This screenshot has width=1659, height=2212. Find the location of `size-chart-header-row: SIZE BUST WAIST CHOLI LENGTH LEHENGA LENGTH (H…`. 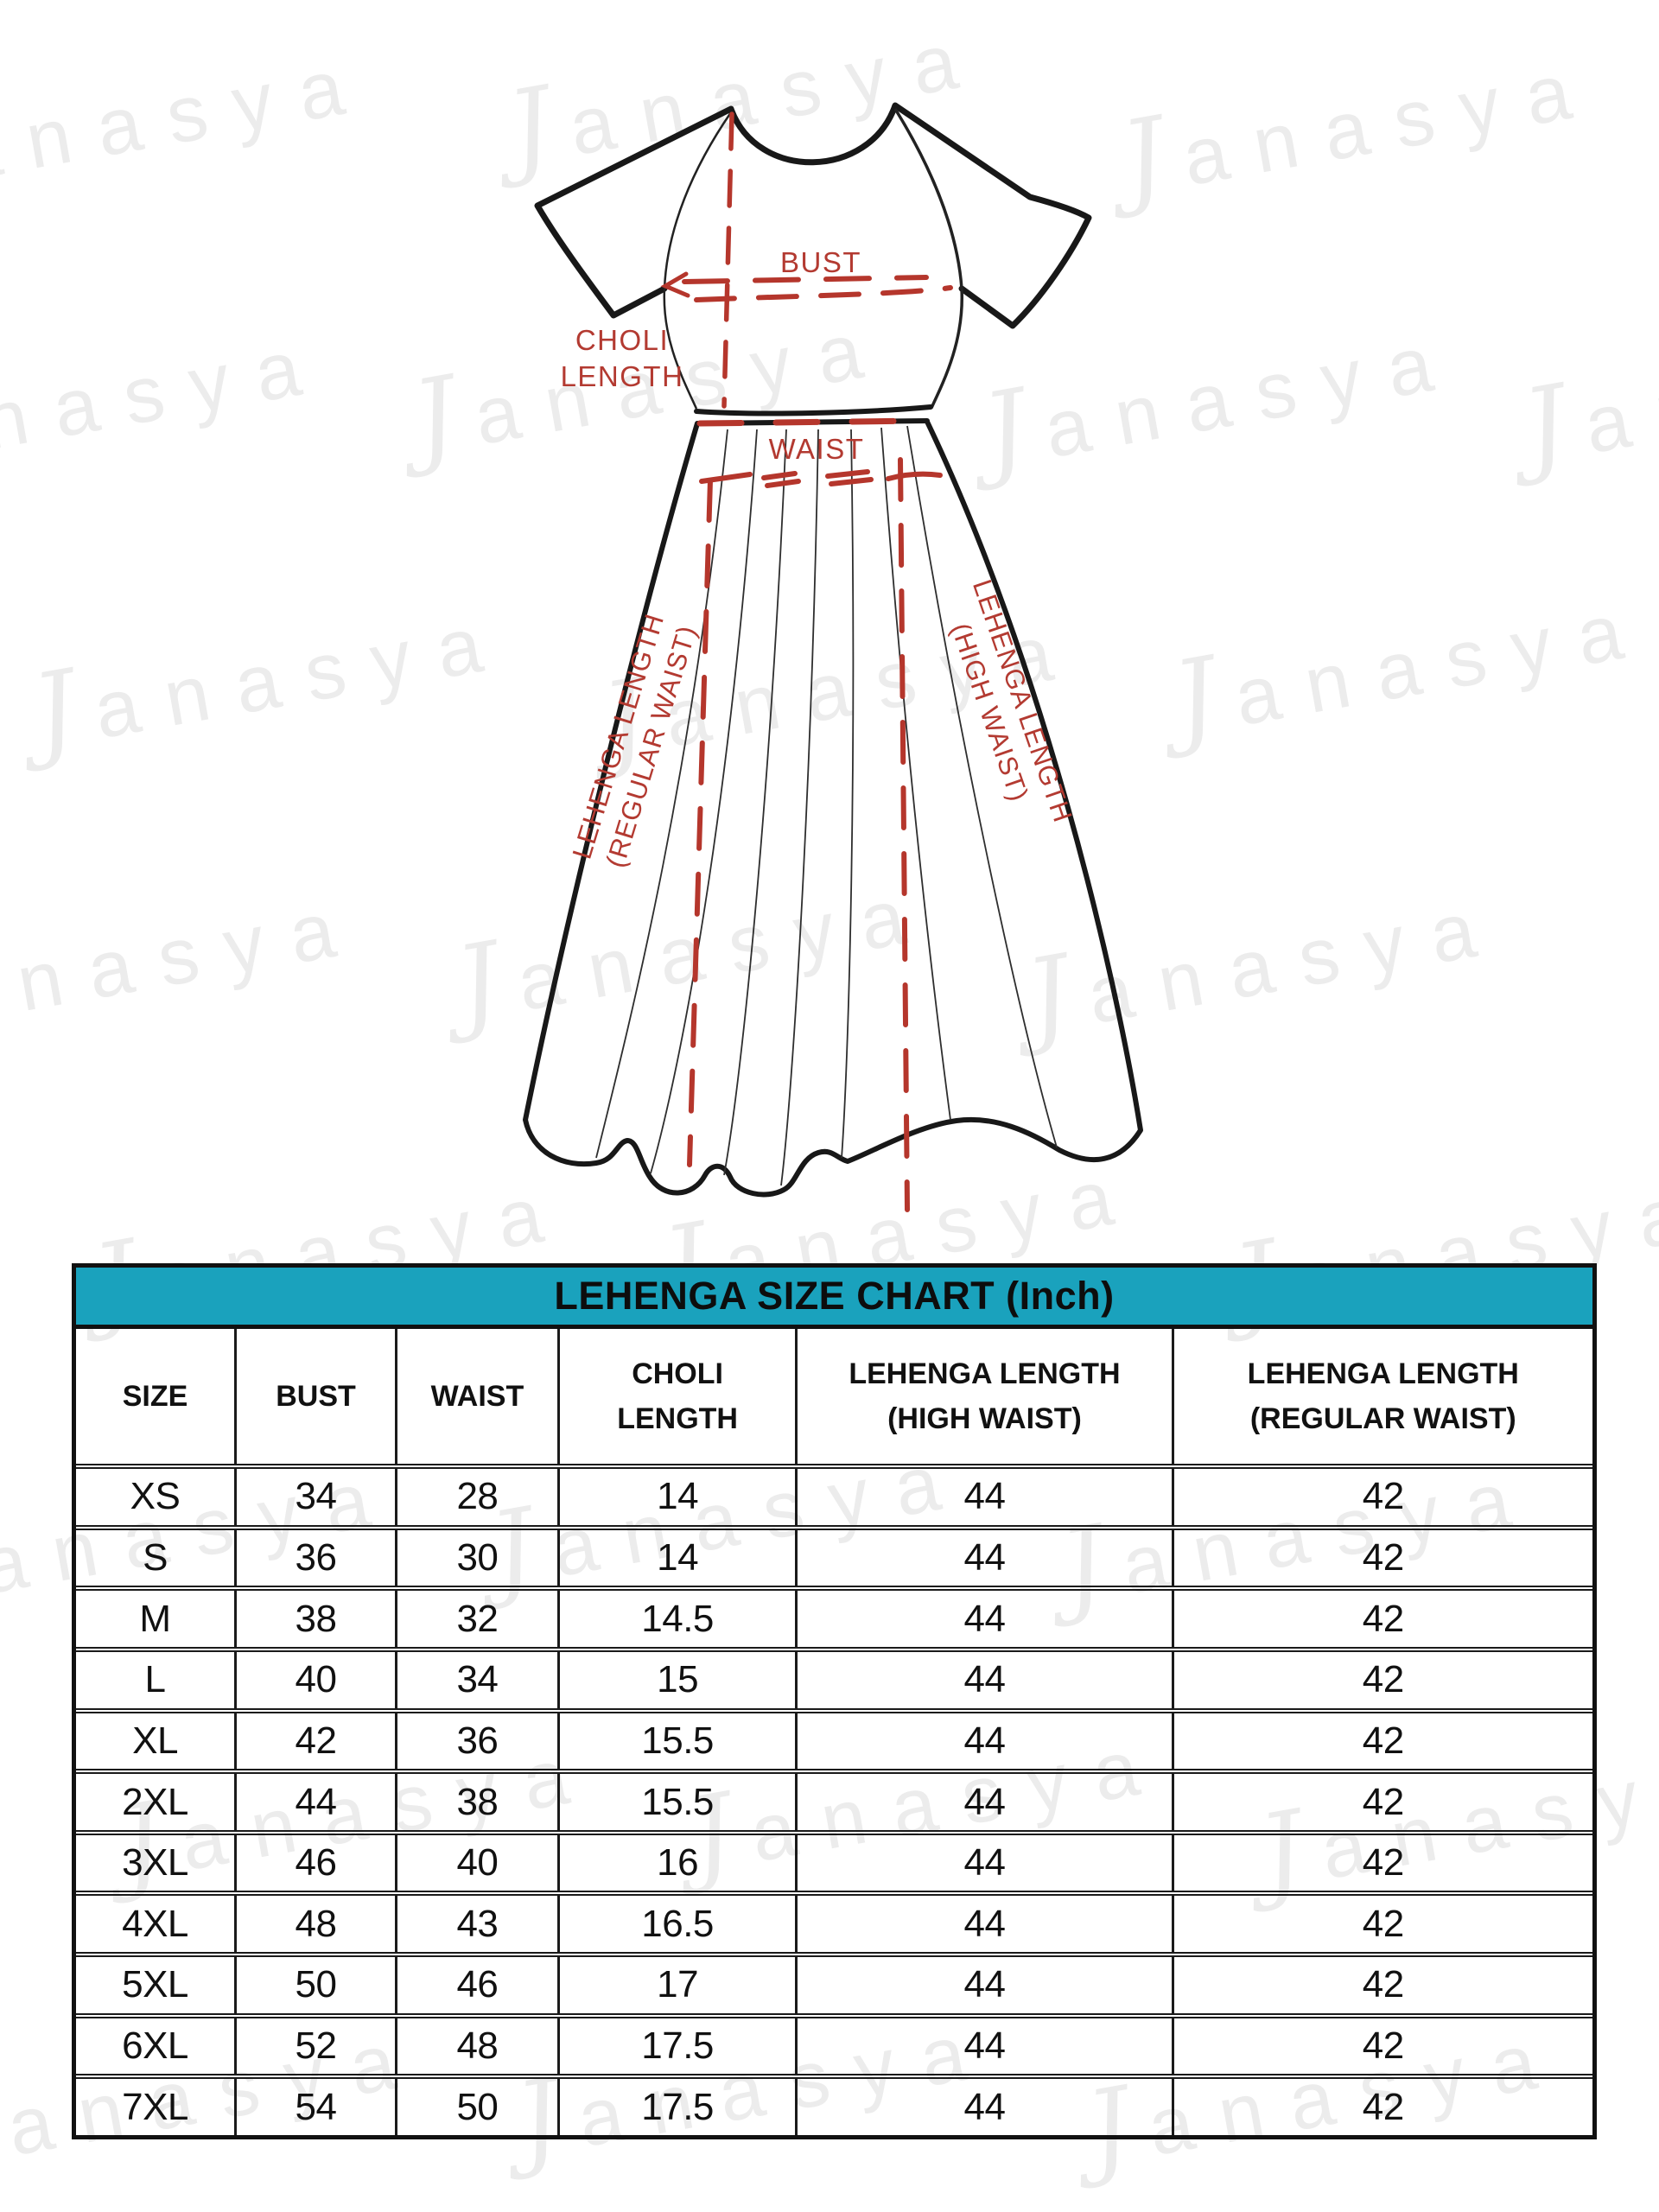

size-chart-header-row: SIZE BUST WAIST CHOLI LENGTH LEHENGA LENGTH (H… is located at coordinates (834, 1396).